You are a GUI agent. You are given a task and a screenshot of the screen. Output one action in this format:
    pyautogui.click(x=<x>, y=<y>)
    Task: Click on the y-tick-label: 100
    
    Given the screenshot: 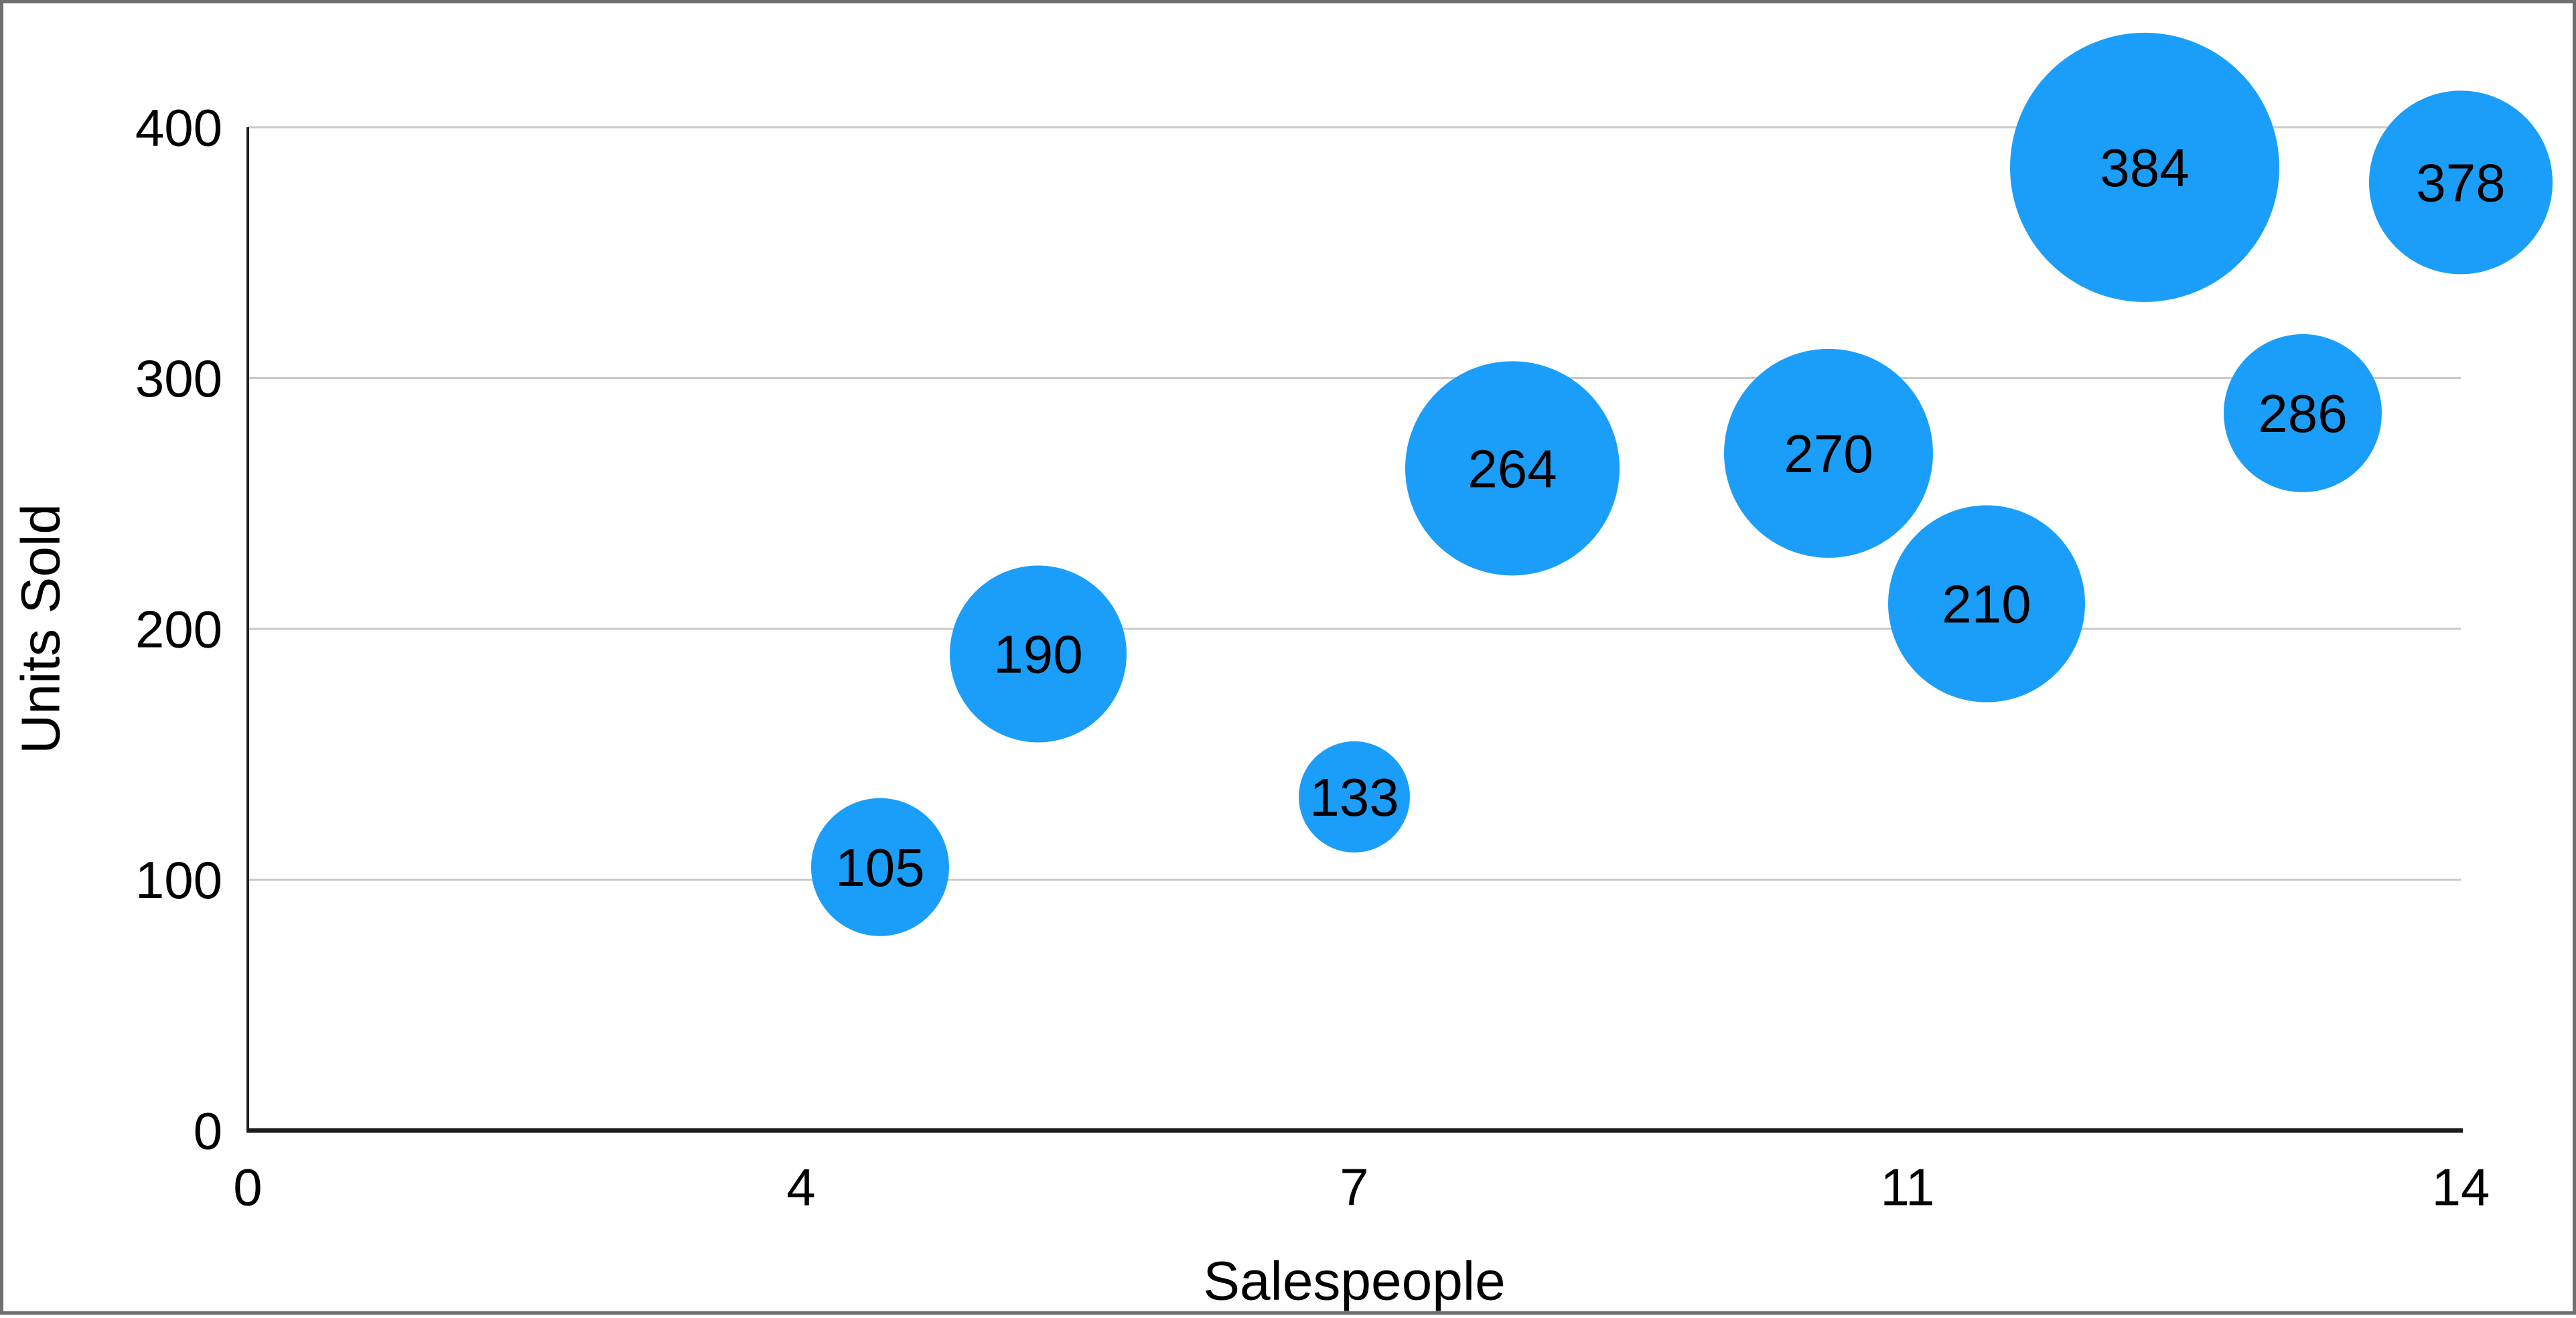 What is the action you would take?
    pyautogui.click(x=178, y=880)
    